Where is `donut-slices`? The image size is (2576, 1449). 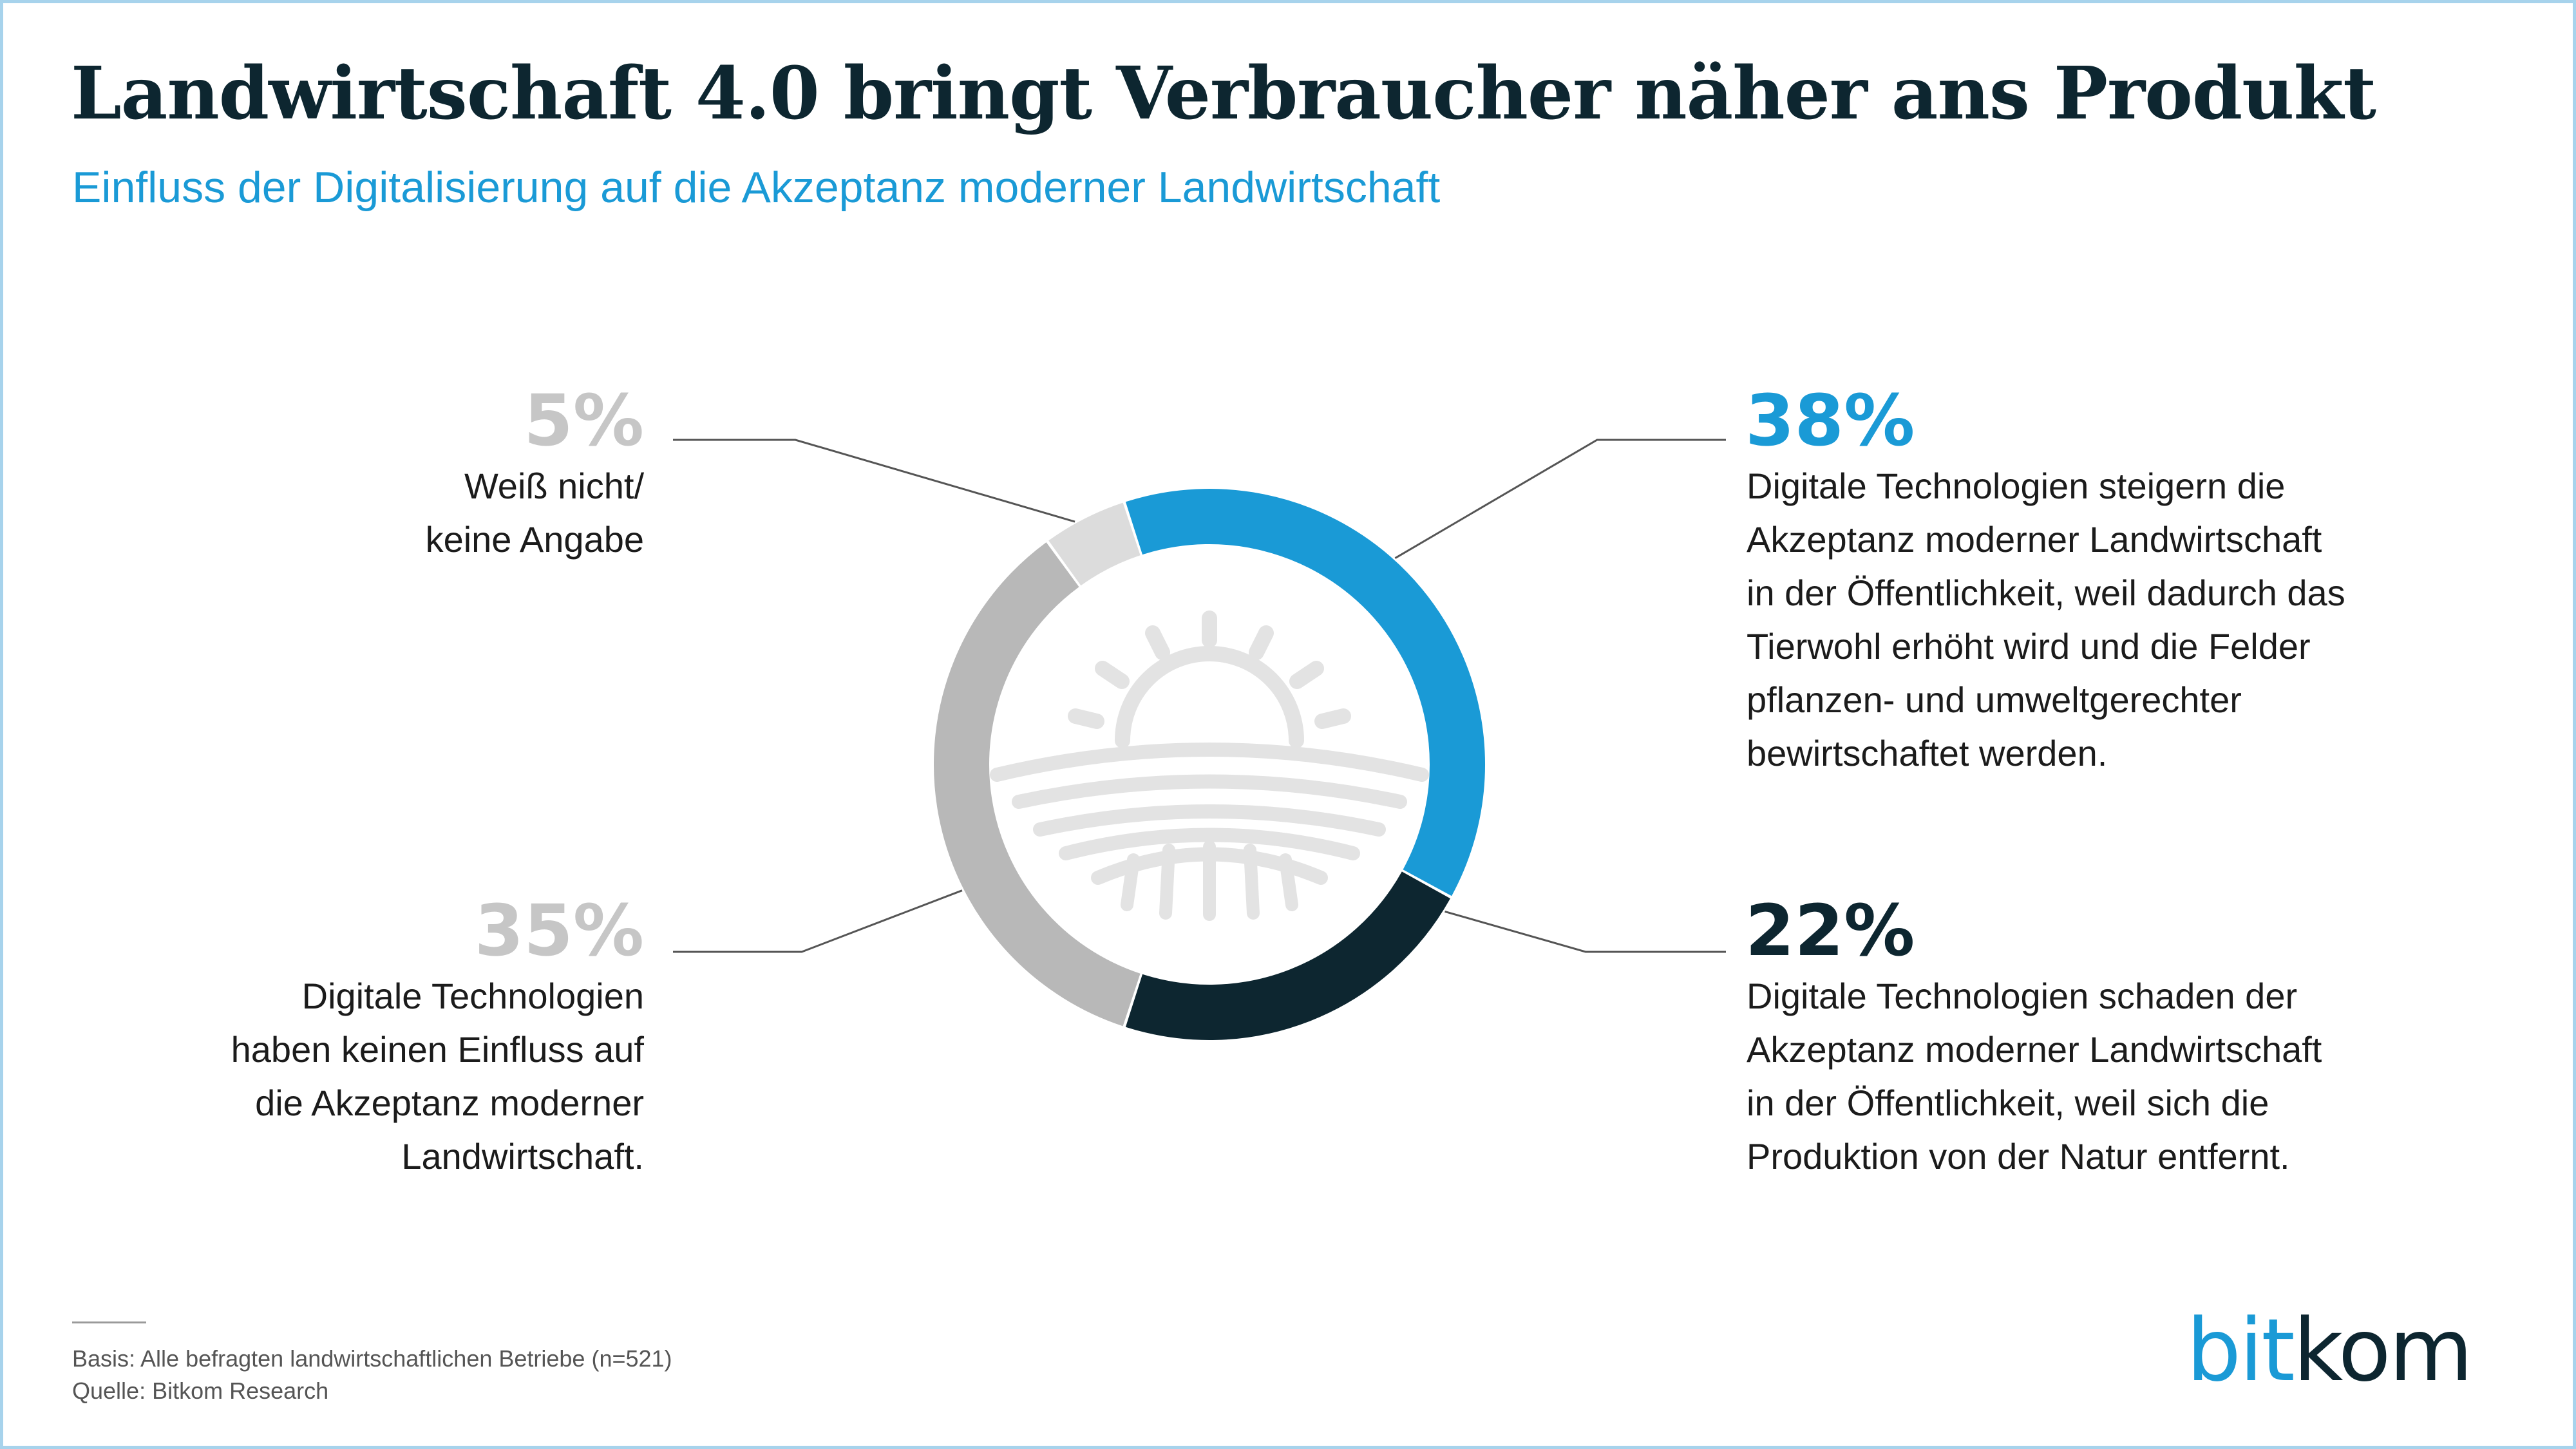 donut-slices is located at coordinates (1209, 764).